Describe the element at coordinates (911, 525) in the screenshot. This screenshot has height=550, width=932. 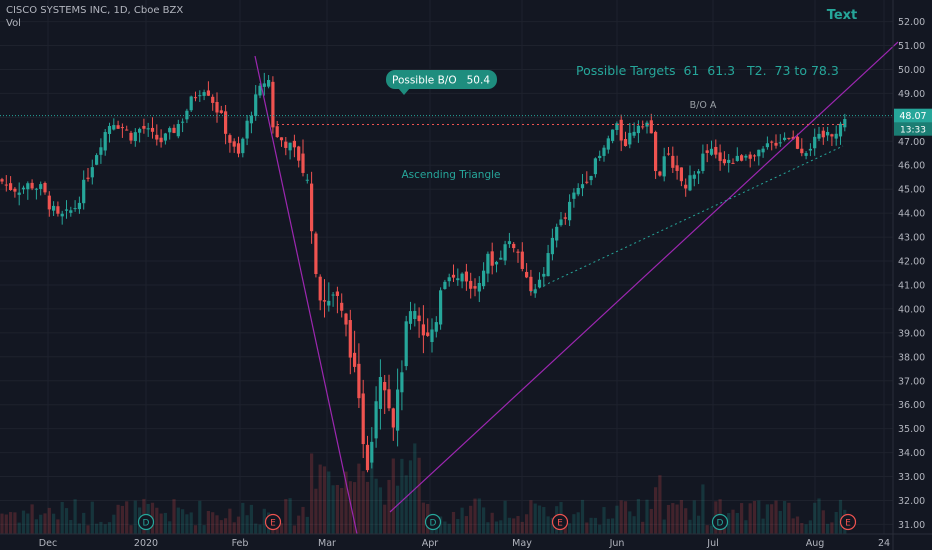
I see `y-tick-label: 31.00` at that location.